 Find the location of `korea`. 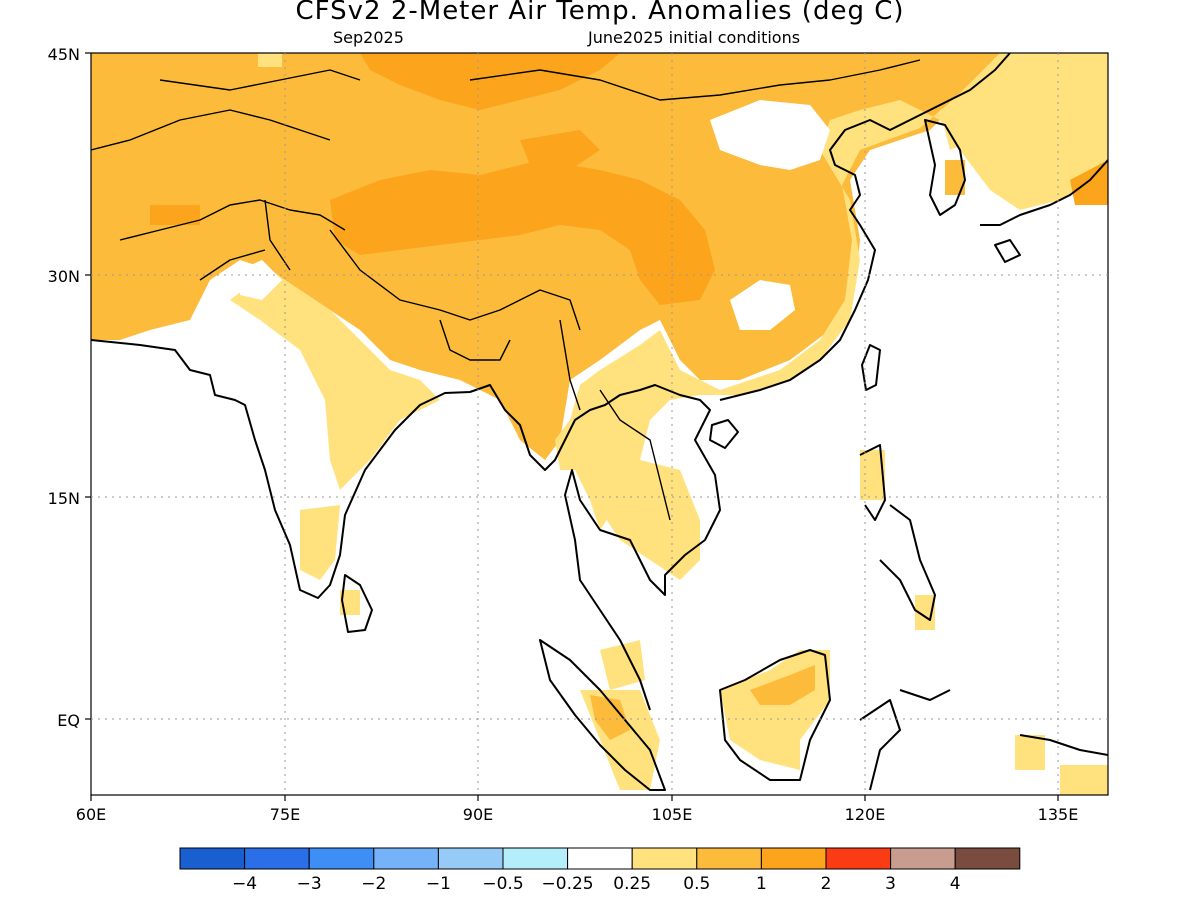

korea is located at coordinates (945, 167).